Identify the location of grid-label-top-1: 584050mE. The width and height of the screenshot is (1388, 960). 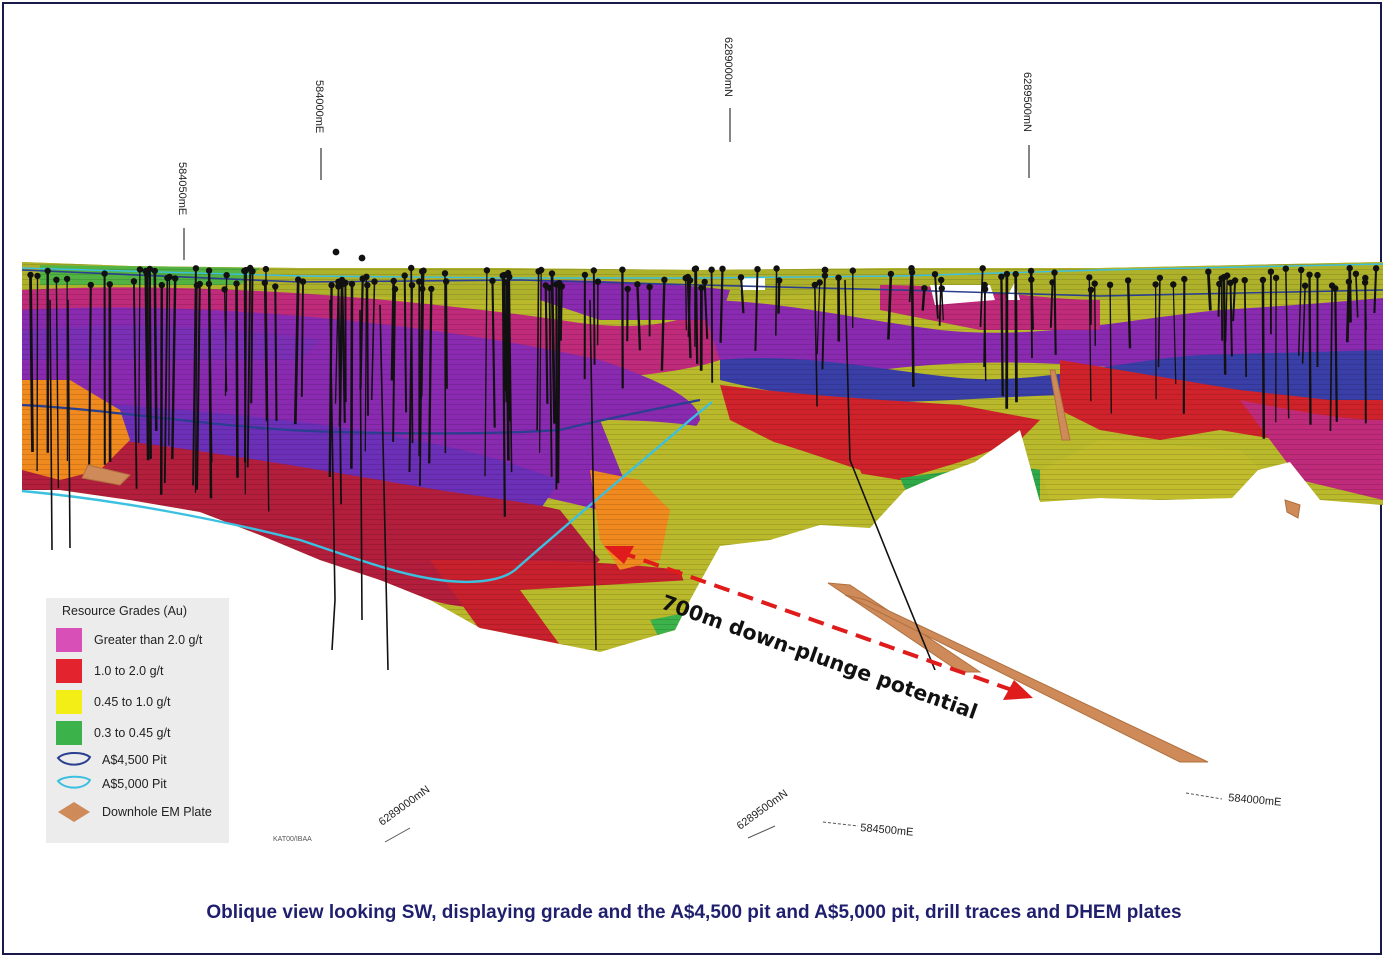
(182, 188).